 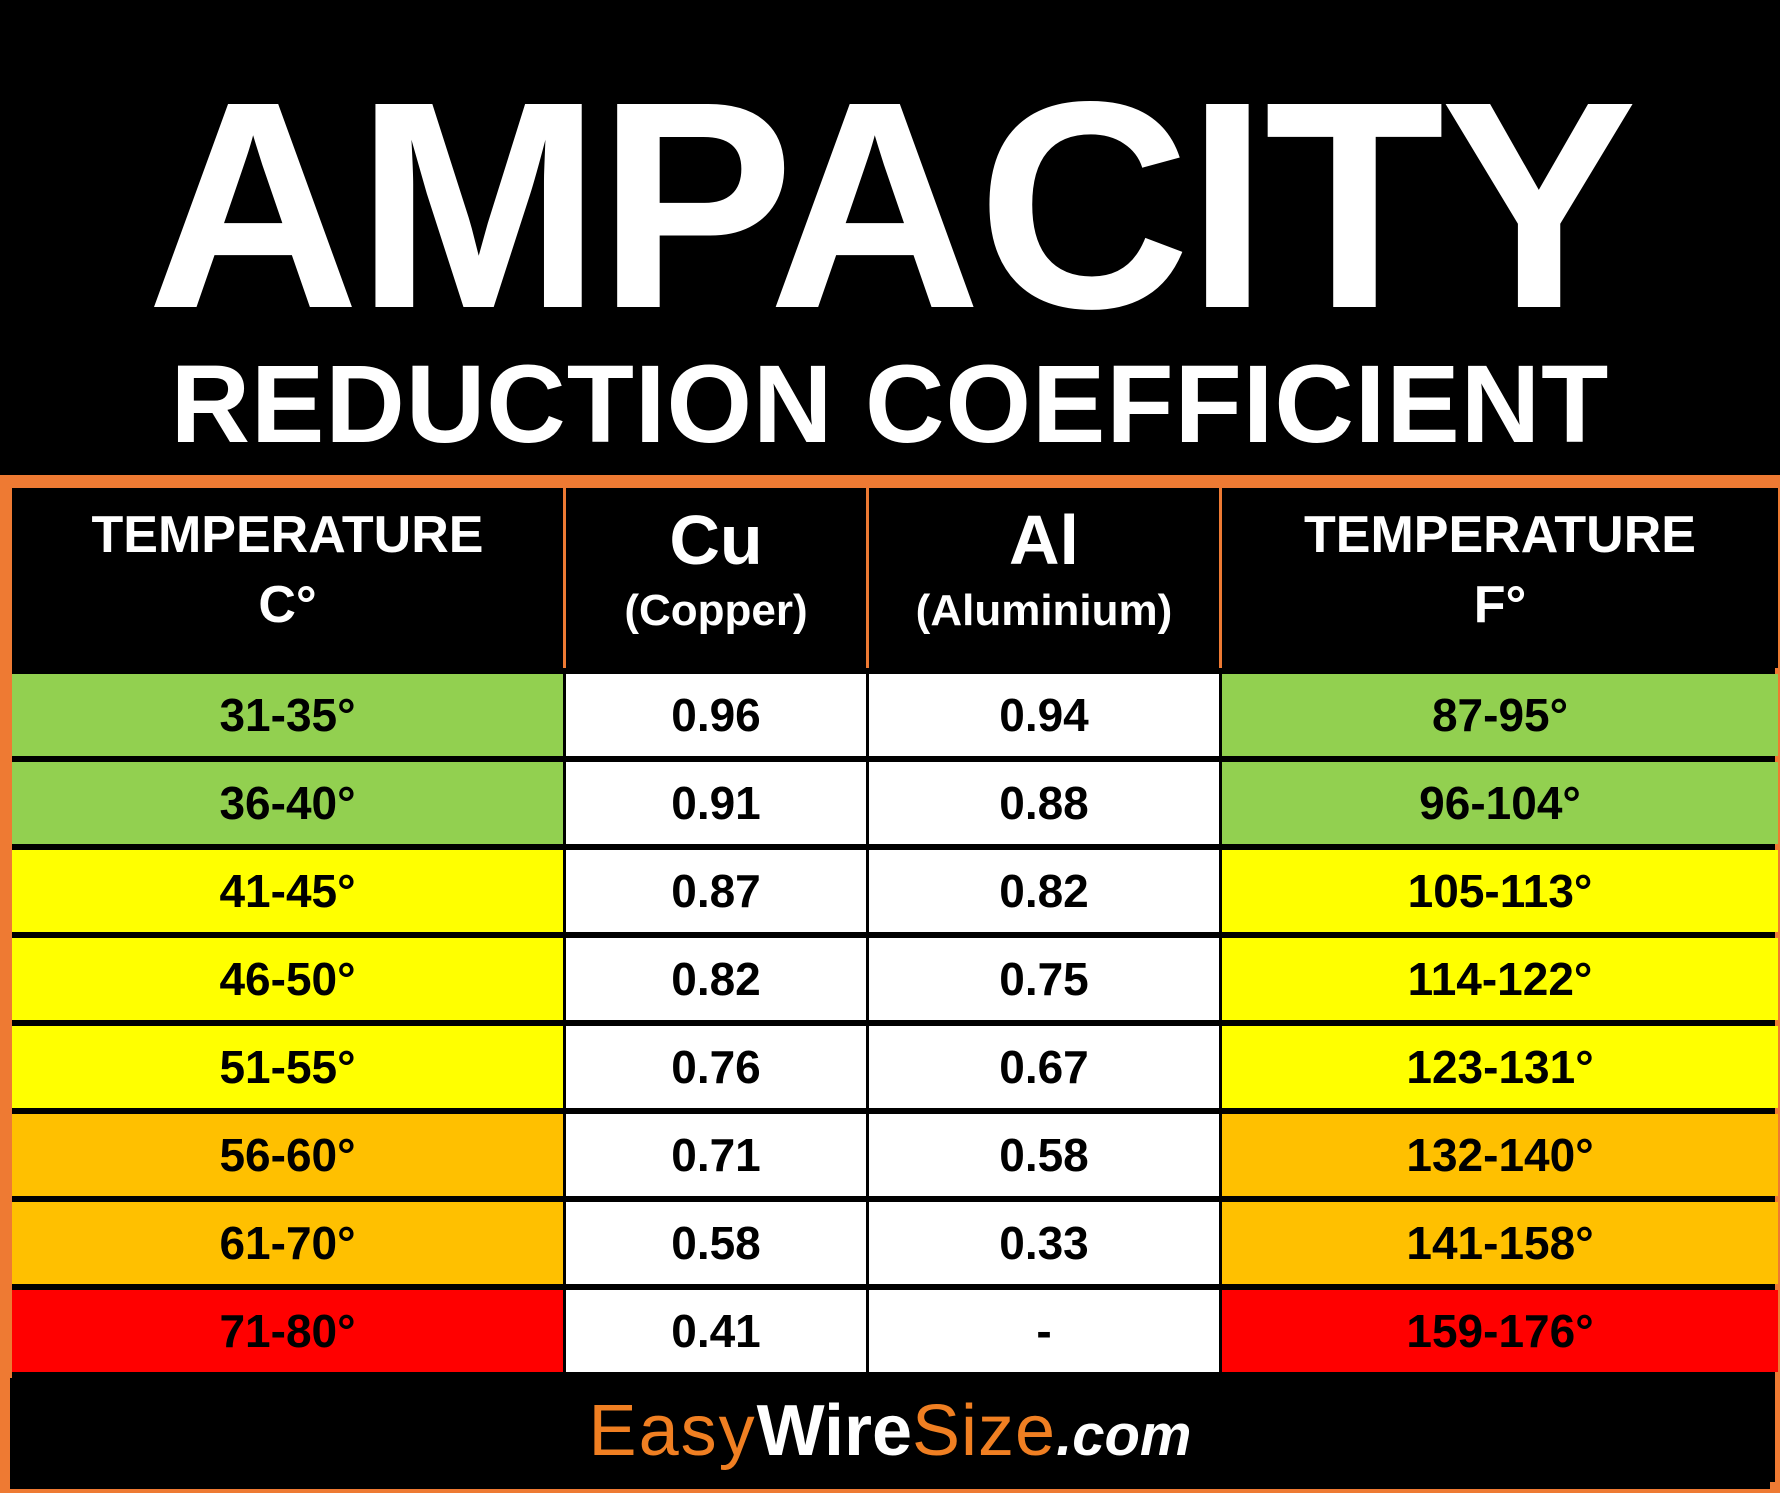 I want to click on cell-temp-f: 132-140°, so click(x=1500, y=1155).